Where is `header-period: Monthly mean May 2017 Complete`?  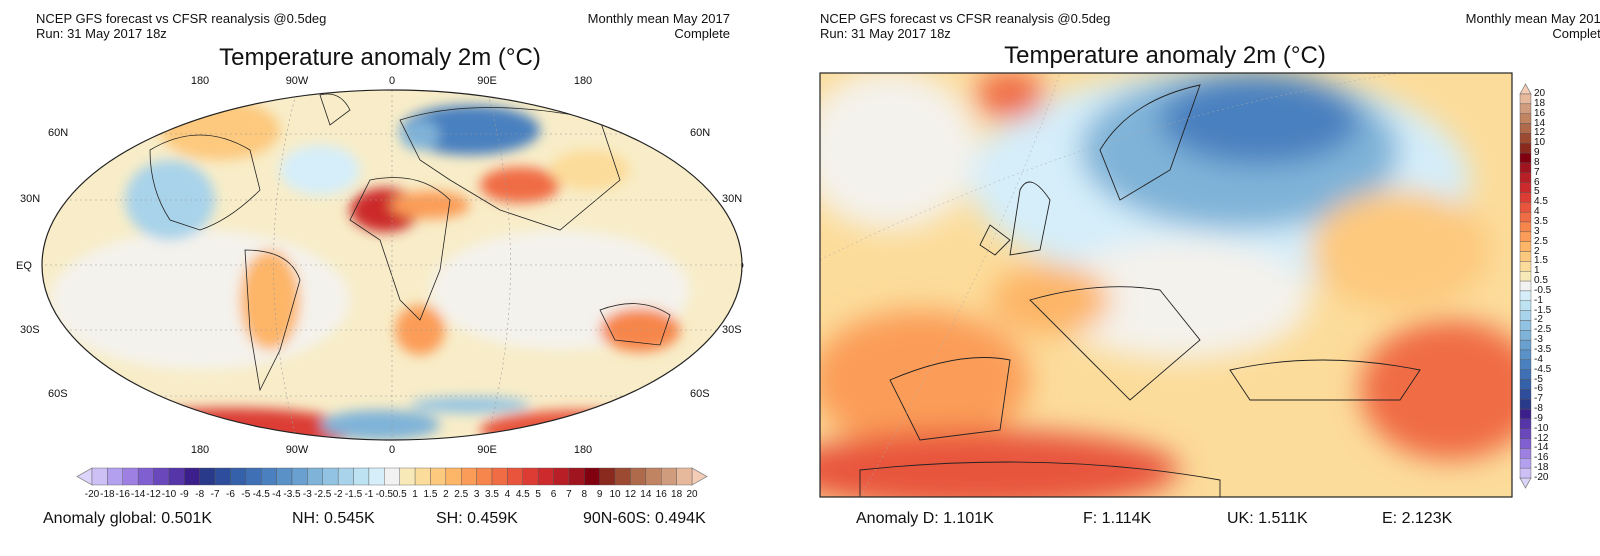
header-period: Monthly mean May 2017 Complete is located at coordinates (1533, 26).